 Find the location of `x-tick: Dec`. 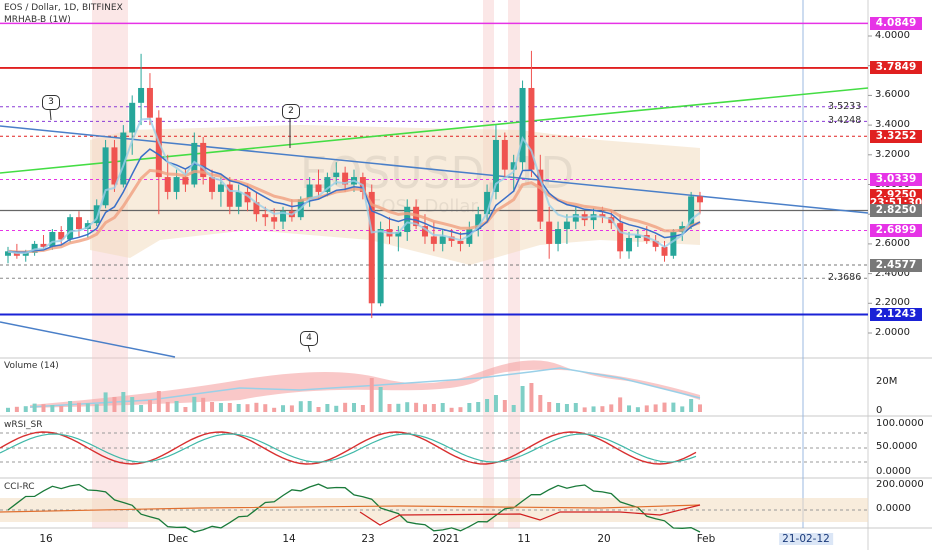

x-tick: Dec is located at coordinates (178, 539).